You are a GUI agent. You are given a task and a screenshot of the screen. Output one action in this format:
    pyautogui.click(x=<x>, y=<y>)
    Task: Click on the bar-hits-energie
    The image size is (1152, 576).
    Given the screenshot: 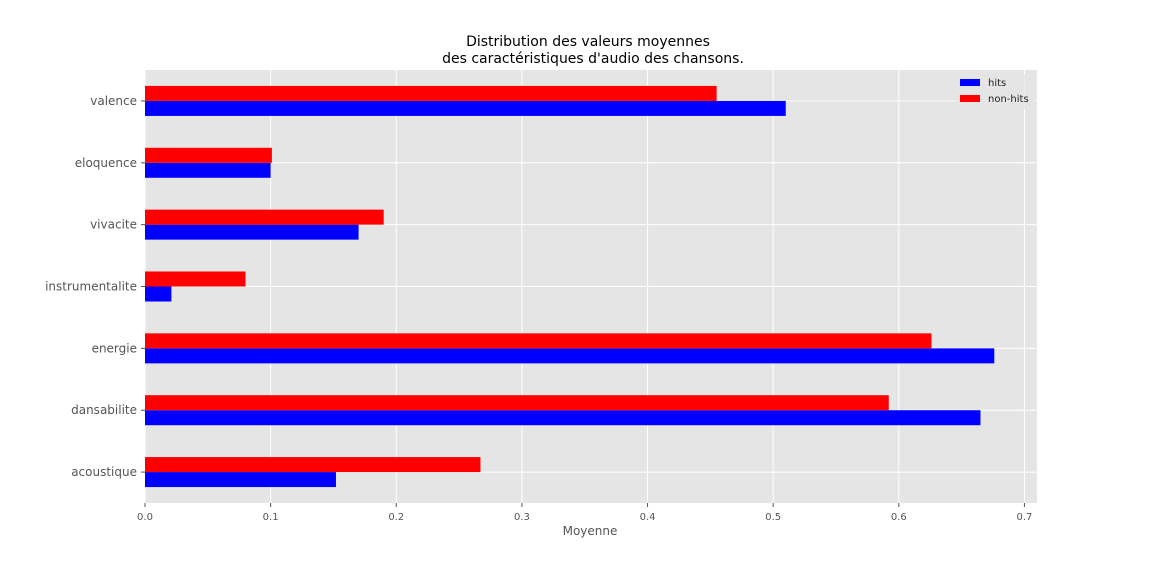 What is the action you would take?
    pyautogui.click(x=570, y=356)
    